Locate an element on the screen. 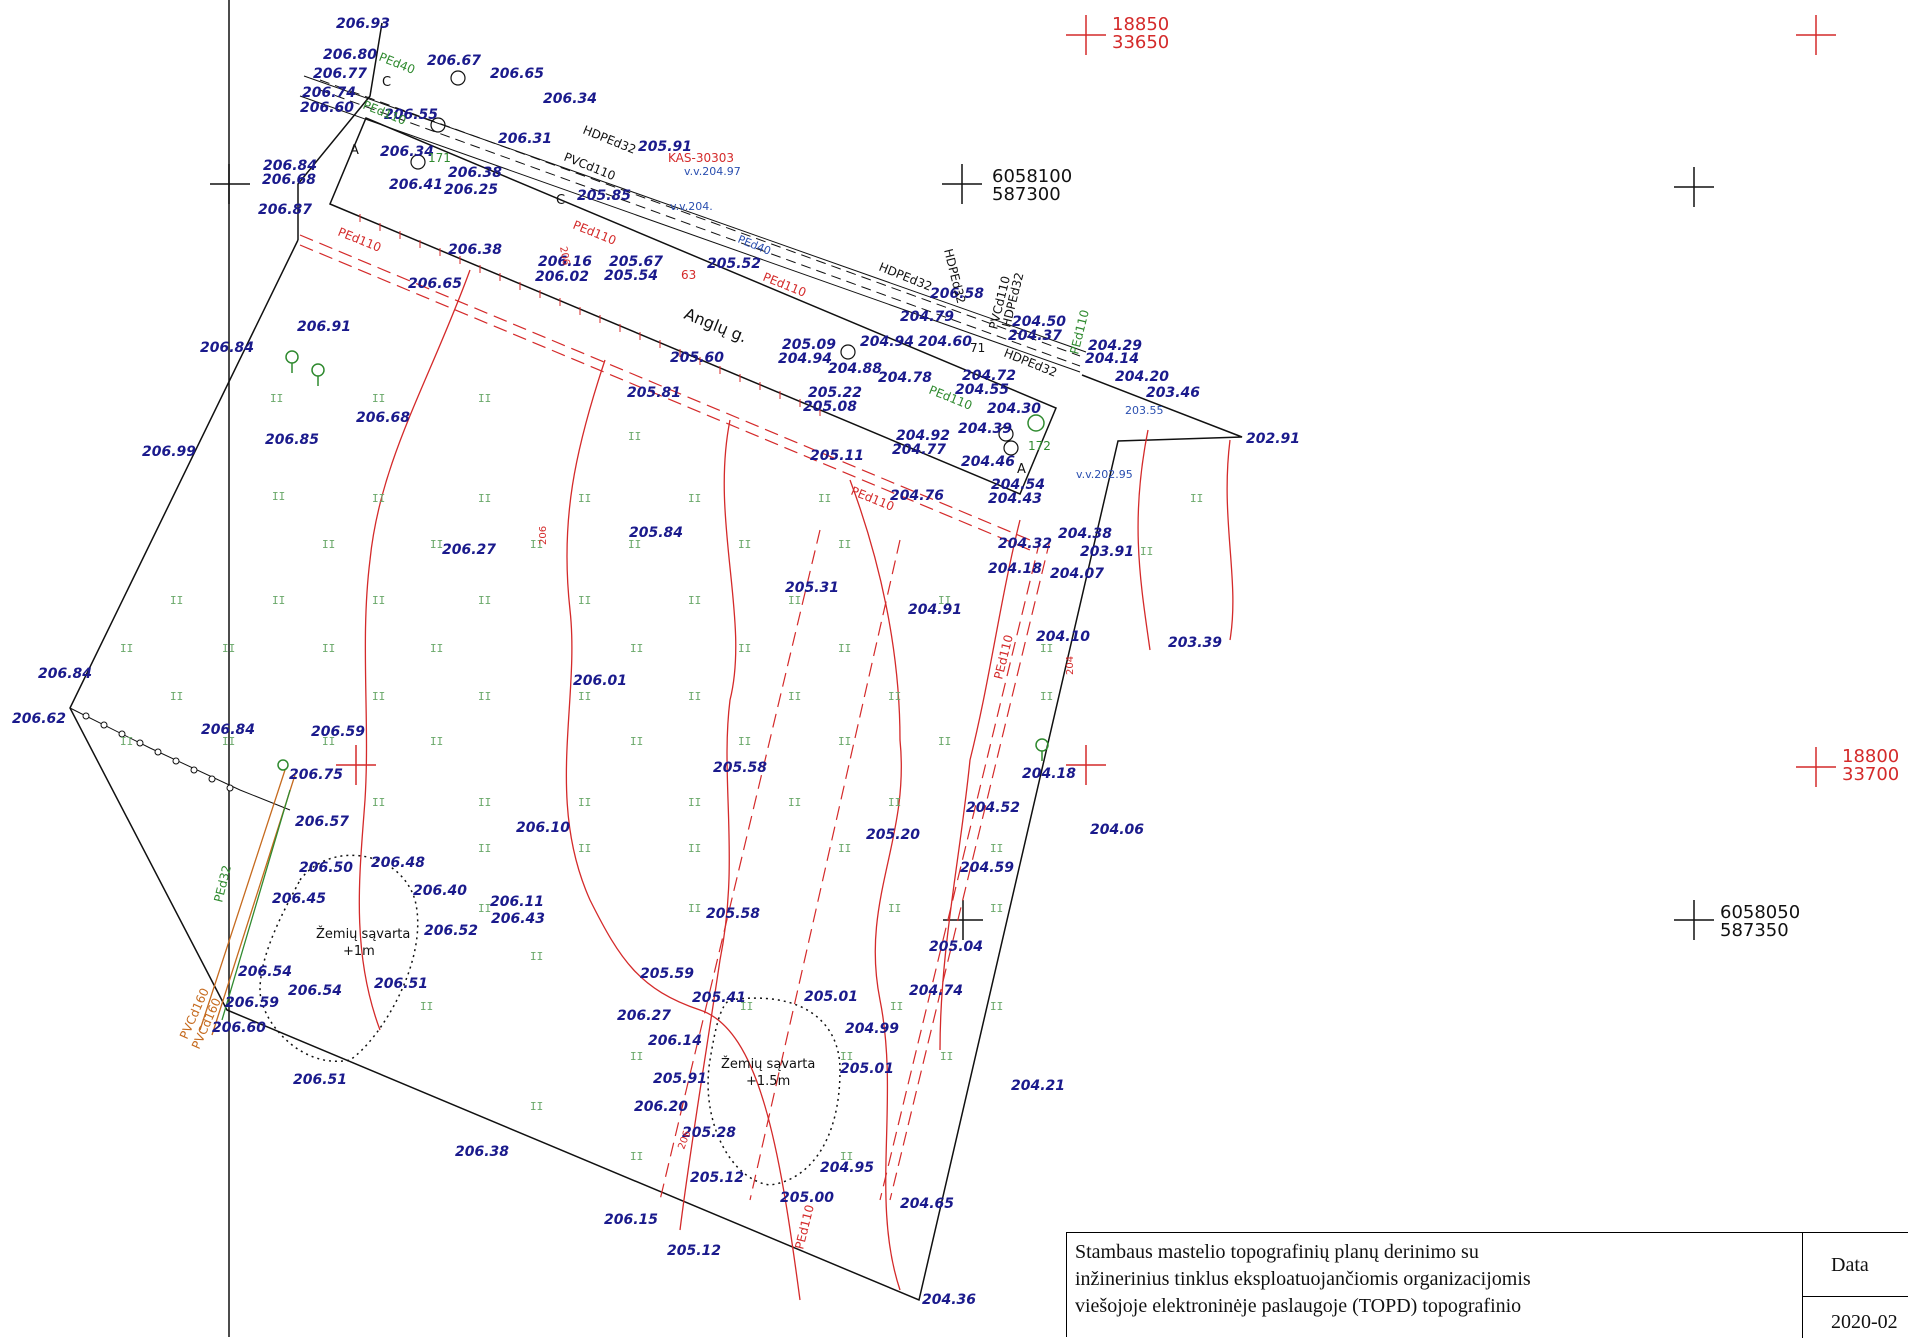  elevation-label: 206.02 is located at coordinates (562, 277).